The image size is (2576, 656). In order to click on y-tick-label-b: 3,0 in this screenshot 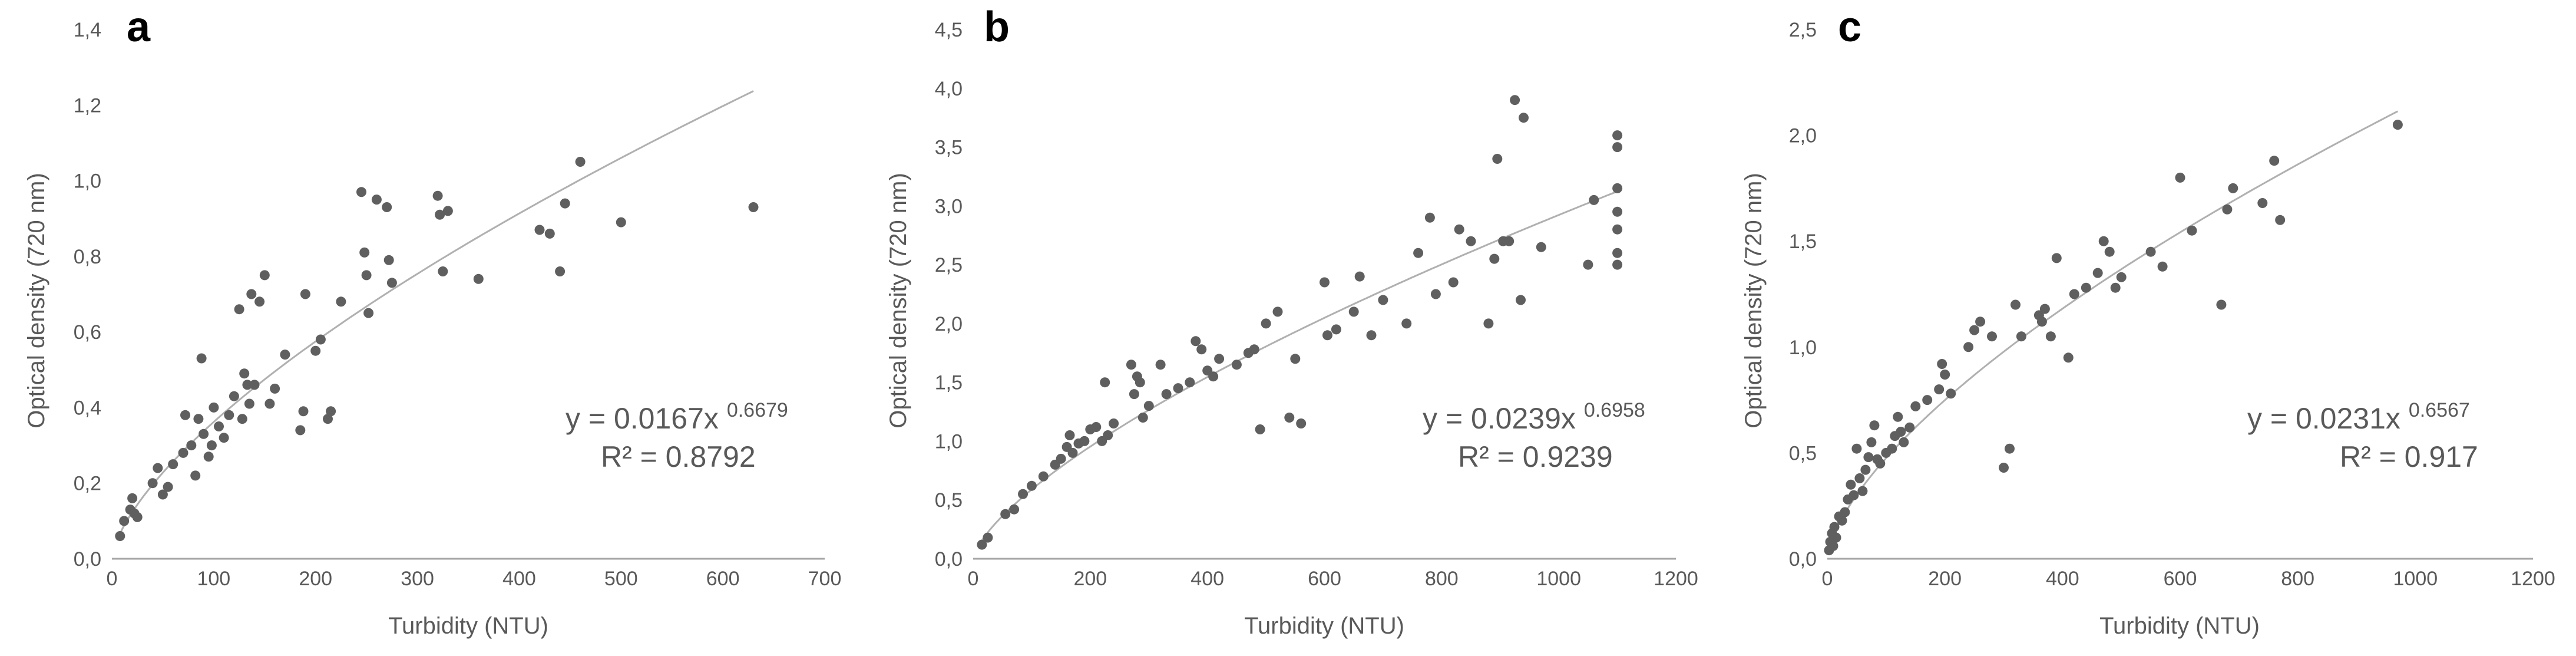, I will do `click(949, 206)`.